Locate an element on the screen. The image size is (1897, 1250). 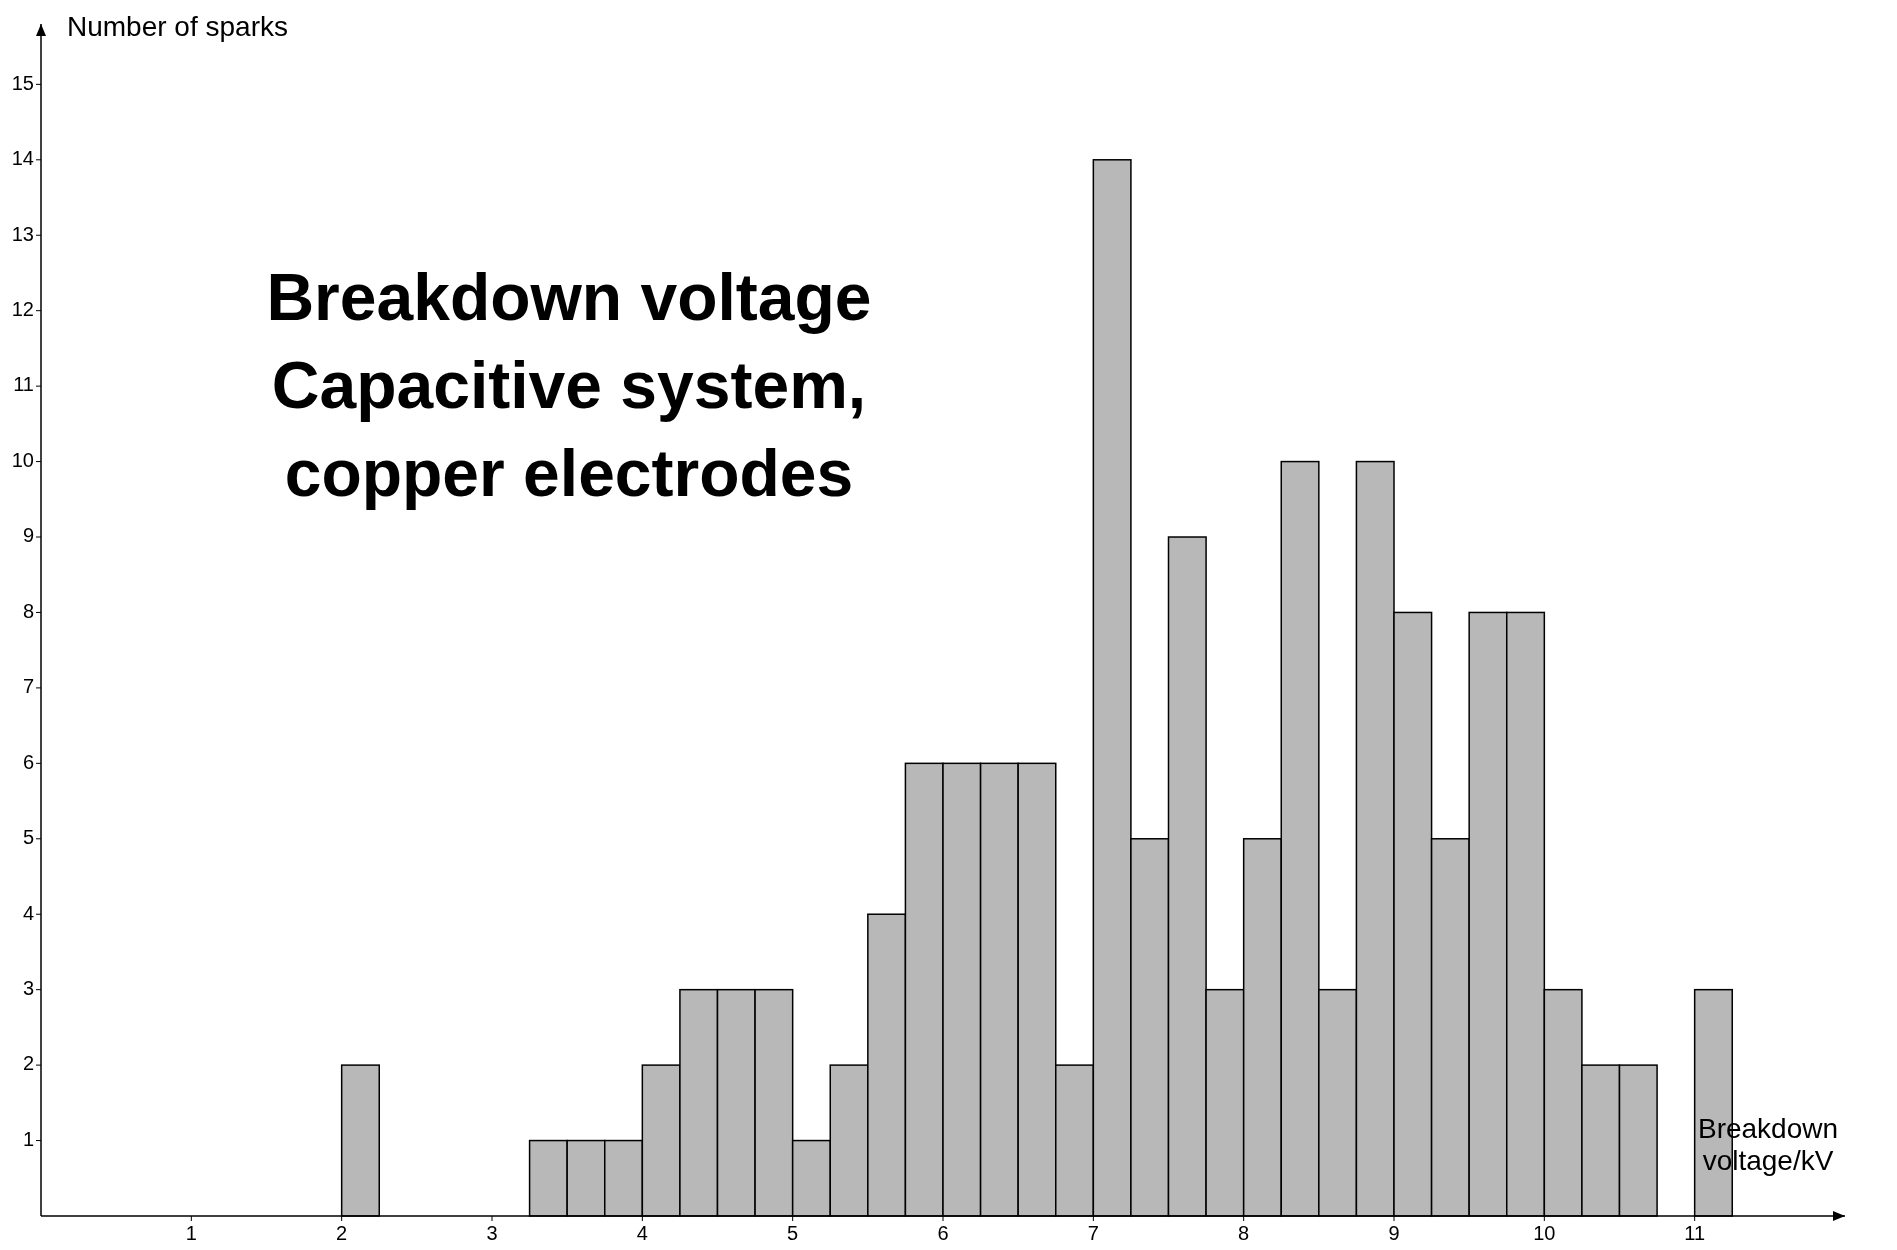
y-tick-label: 5 is located at coordinates (28, 837).